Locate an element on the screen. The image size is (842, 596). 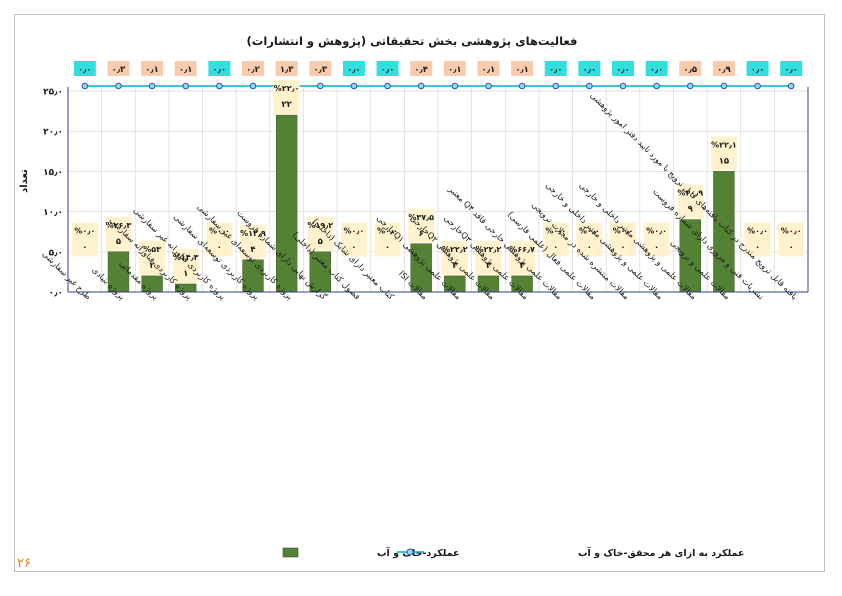
line-value-label: ۰٫۲ is located at coordinates (253, 70).